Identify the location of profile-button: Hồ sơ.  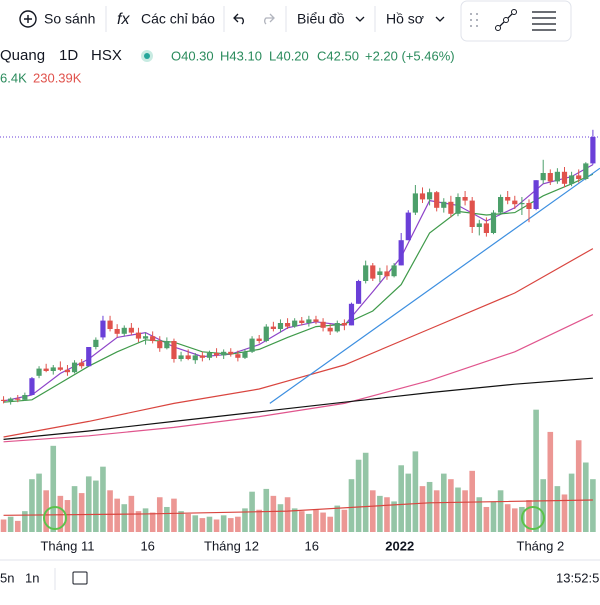
(405, 19).